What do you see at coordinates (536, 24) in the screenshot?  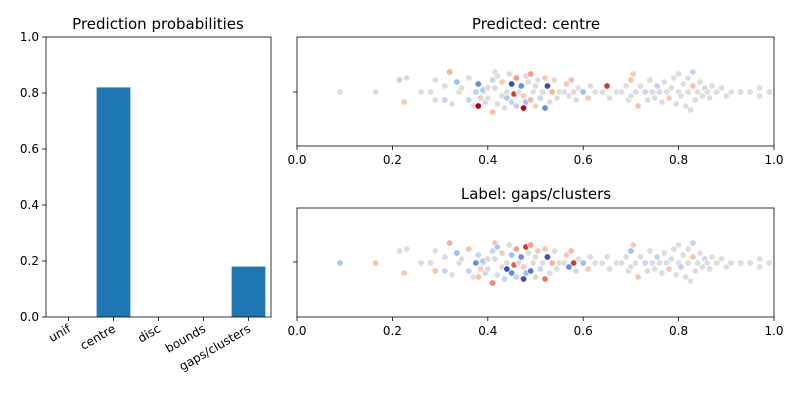 I see `predicted-swarm-title: Predicted: centre` at bounding box center [536, 24].